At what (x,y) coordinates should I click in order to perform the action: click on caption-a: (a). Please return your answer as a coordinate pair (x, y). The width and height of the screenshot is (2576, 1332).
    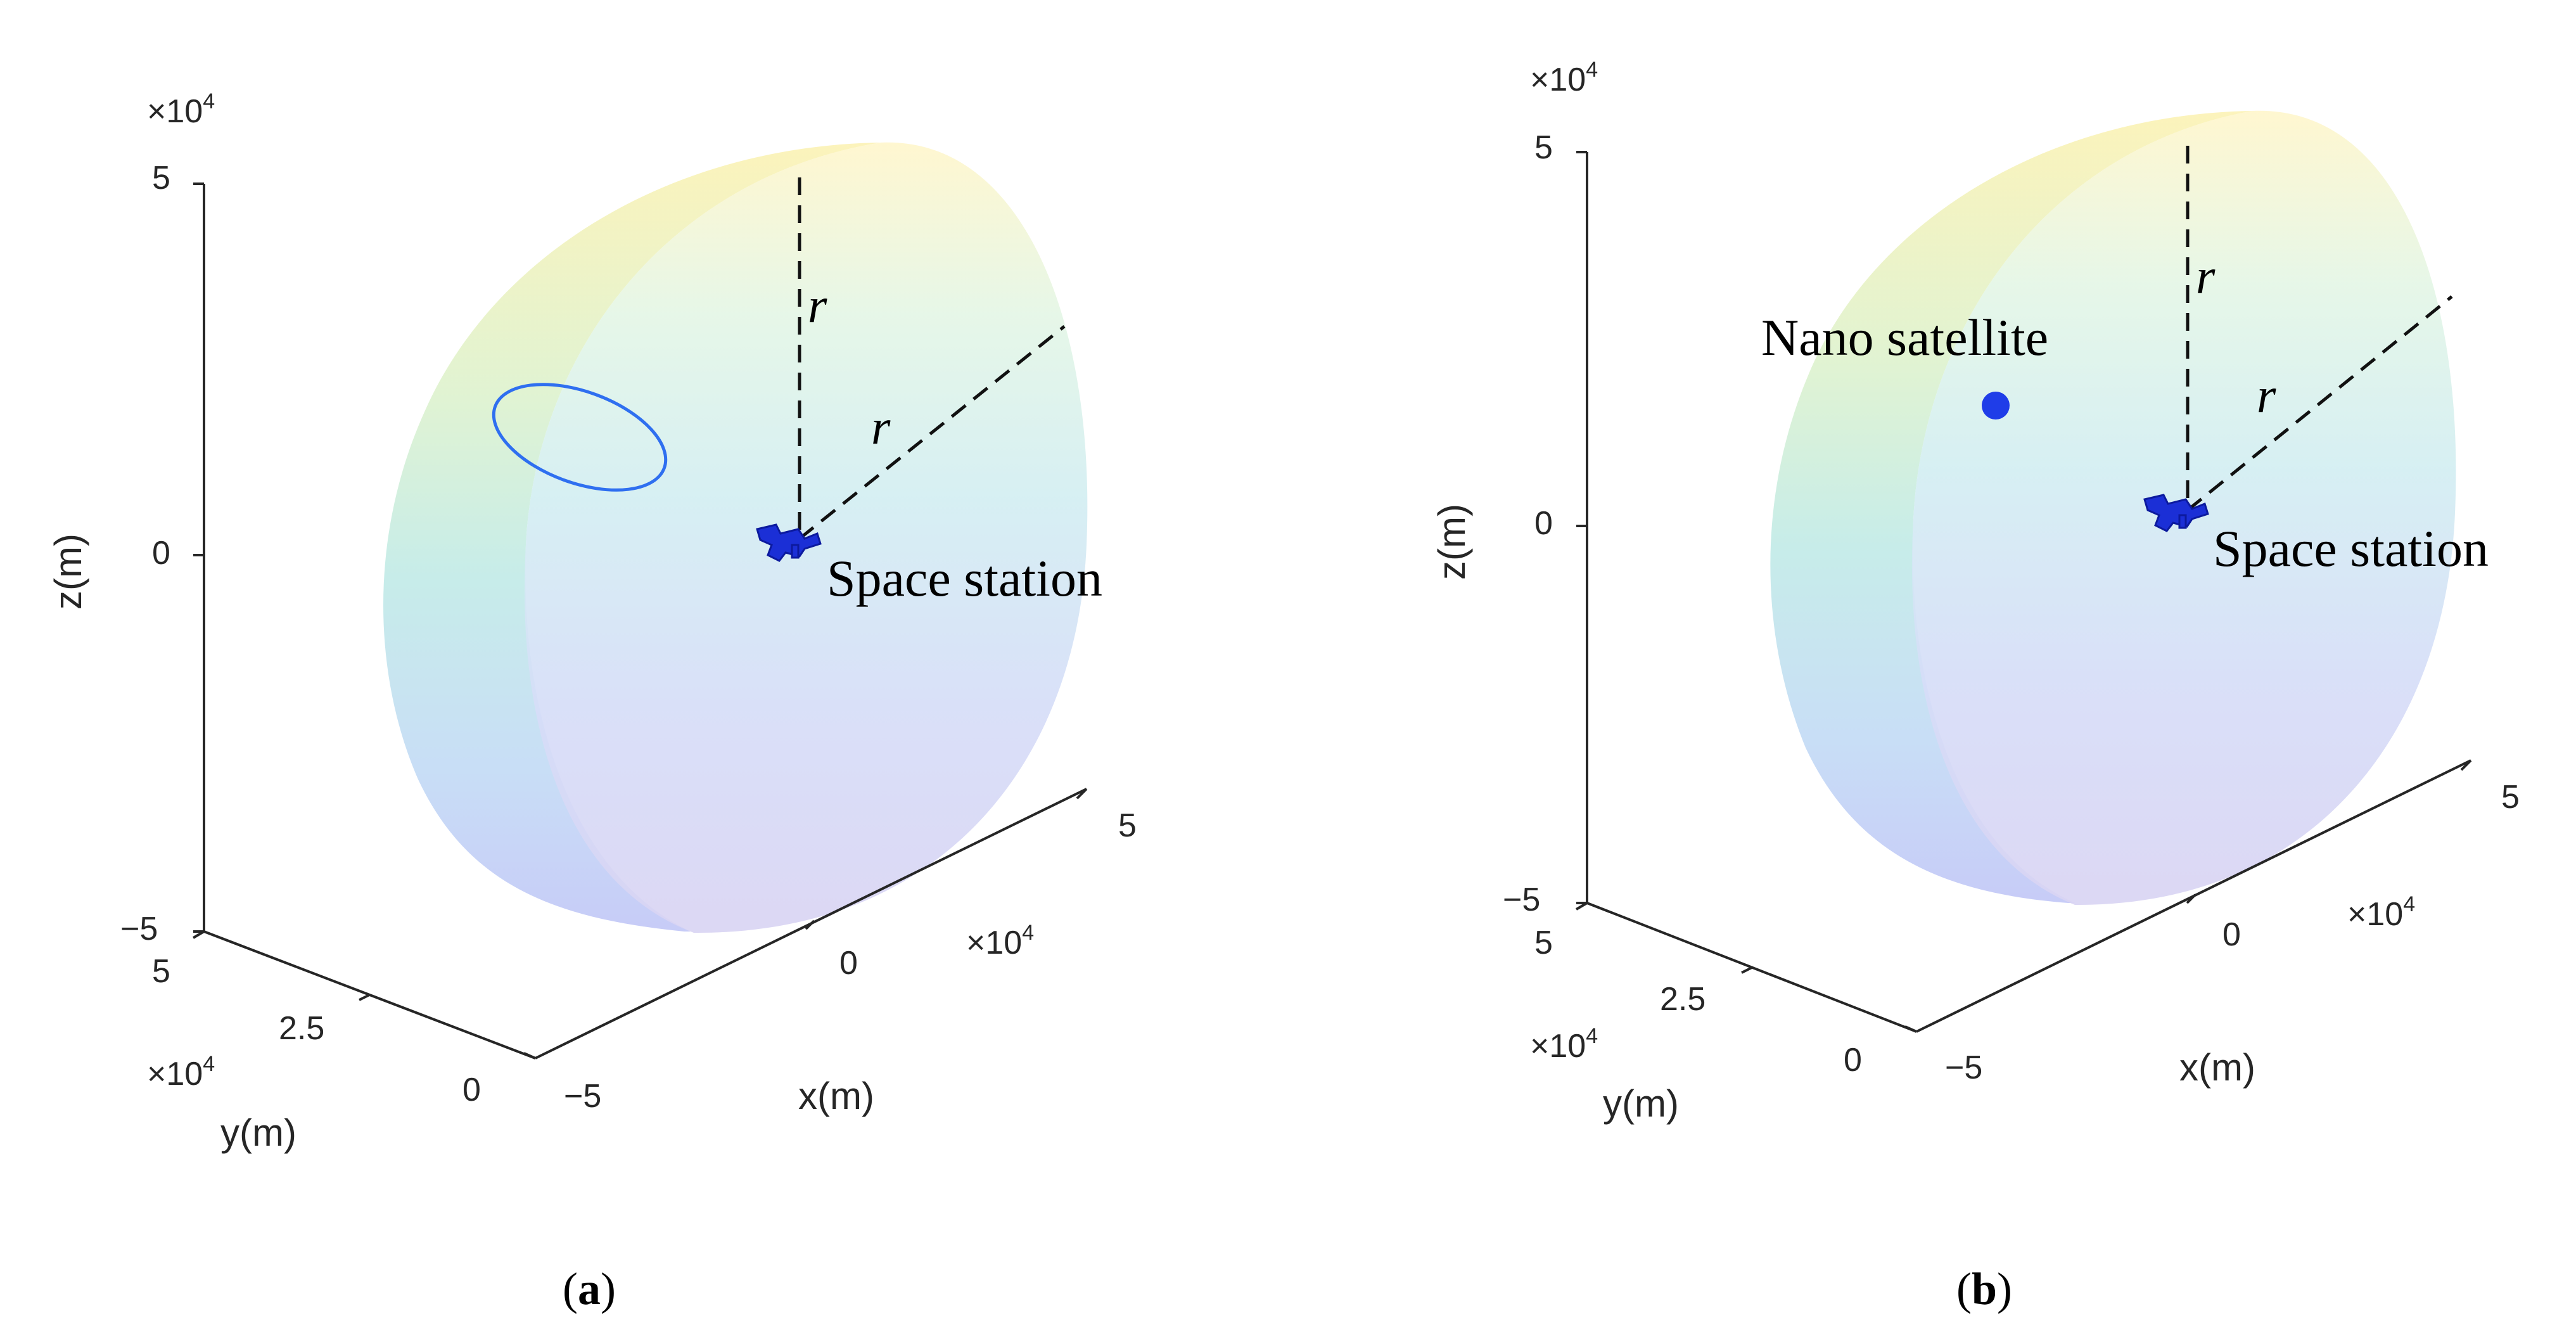
    Looking at the image, I should click on (589, 1289).